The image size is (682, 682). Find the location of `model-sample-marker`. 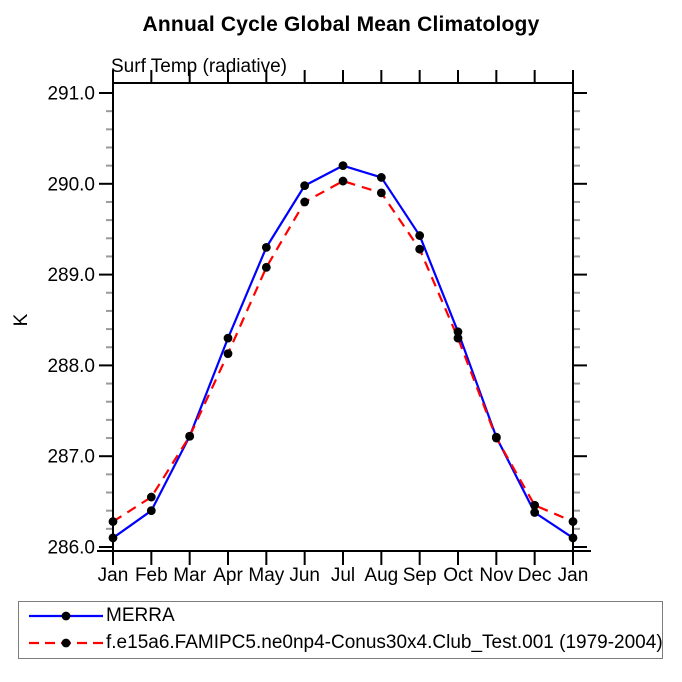

model-sample-marker is located at coordinates (66, 643).